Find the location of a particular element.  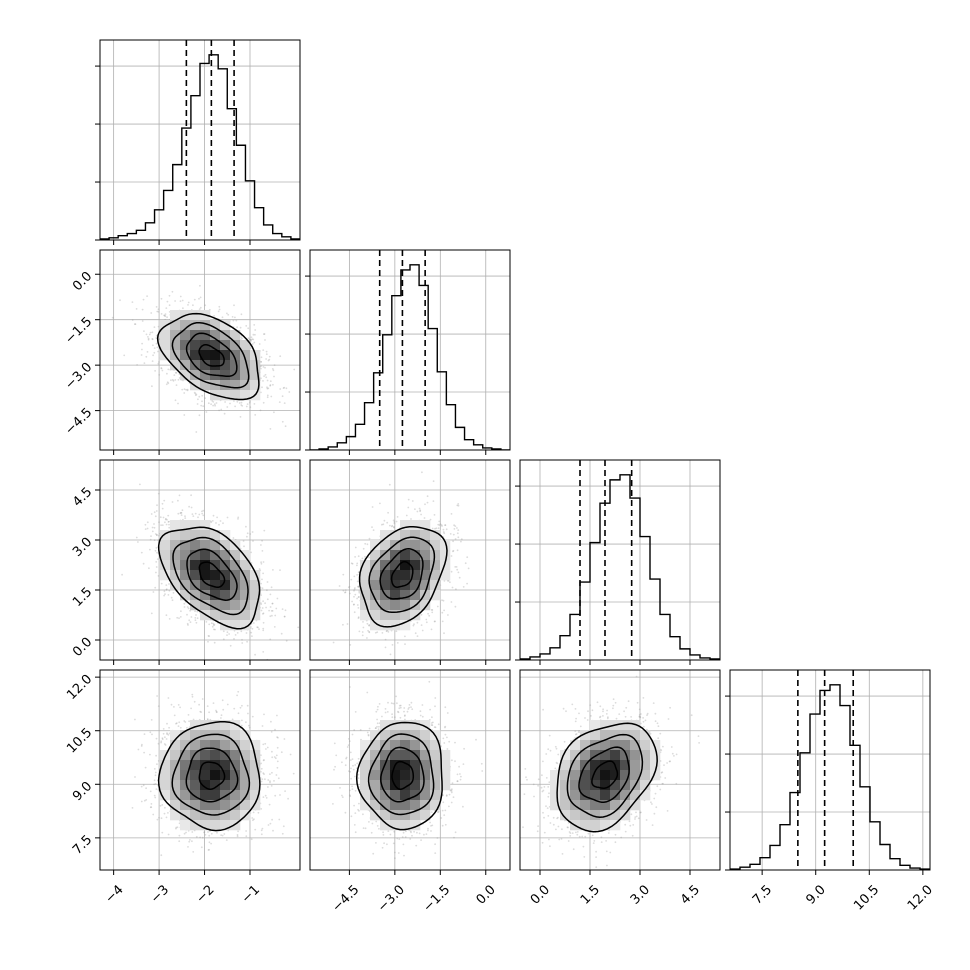

contour-line is located at coordinates (211, 355).